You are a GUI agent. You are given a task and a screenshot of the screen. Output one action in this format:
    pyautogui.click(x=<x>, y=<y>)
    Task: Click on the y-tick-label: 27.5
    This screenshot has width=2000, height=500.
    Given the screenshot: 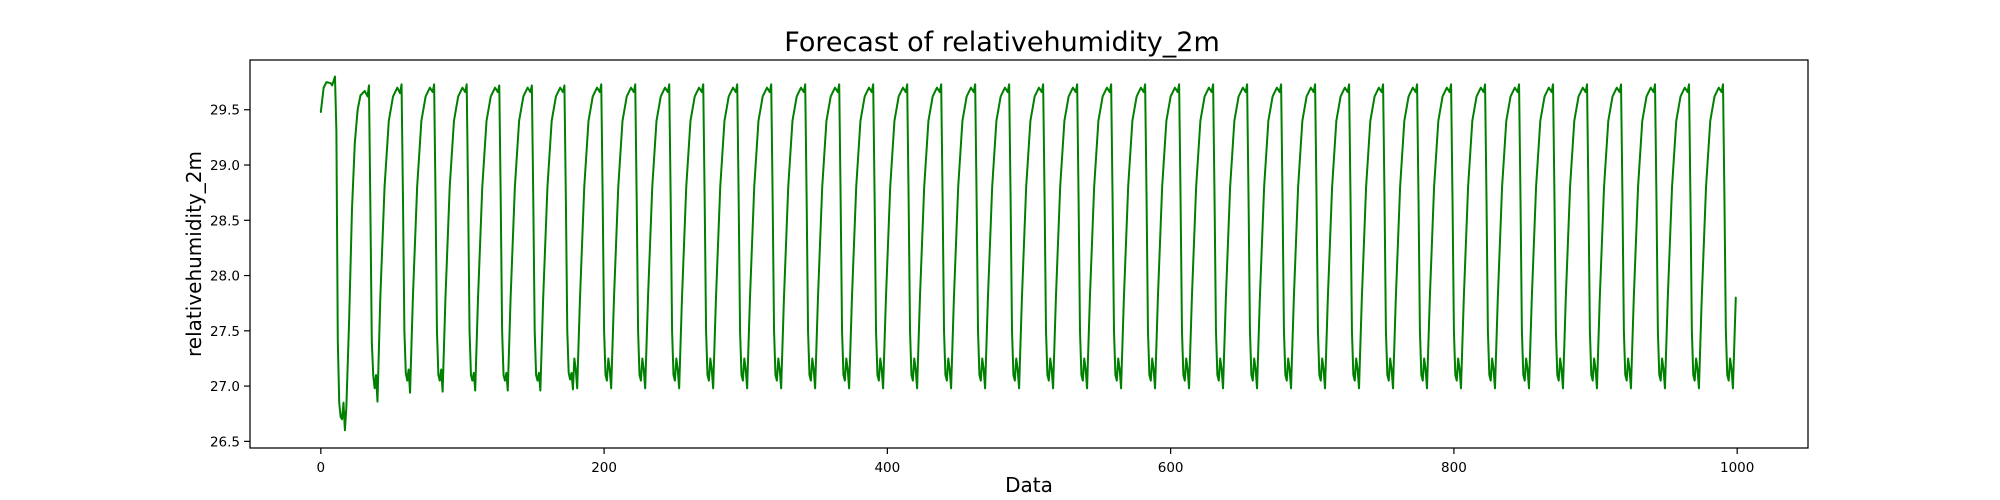 What is the action you would take?
    pyautogui.click(x=225, y=332)
    